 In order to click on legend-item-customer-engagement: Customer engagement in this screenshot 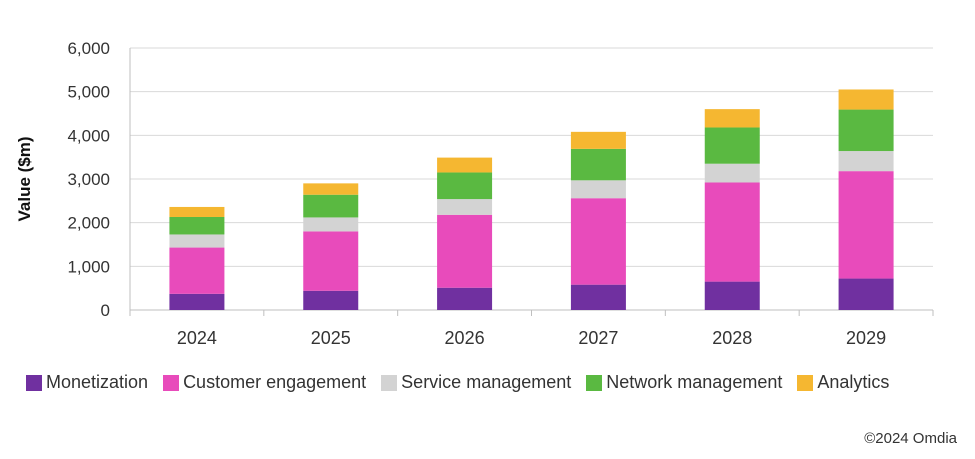, I will do `click(264, 382)`.